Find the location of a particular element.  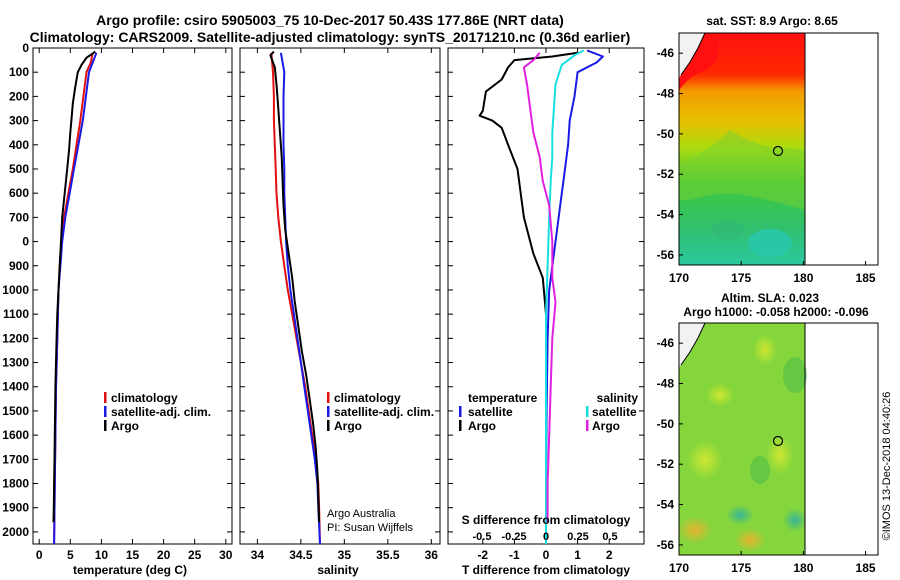

sst-map-profile-marker is located at coordinates (778, 151).